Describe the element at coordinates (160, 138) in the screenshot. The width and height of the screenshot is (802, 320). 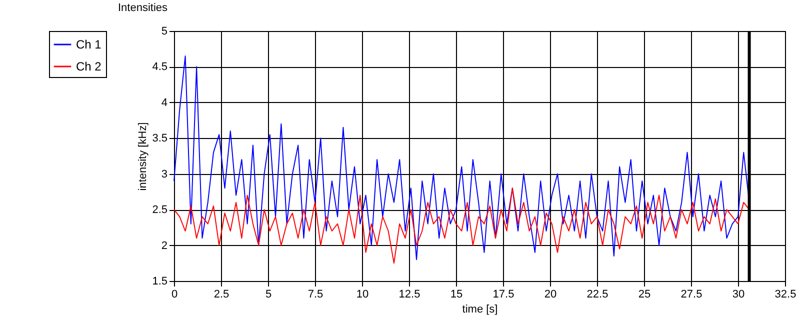
I see `y-tick-label: 3.5` at that location.